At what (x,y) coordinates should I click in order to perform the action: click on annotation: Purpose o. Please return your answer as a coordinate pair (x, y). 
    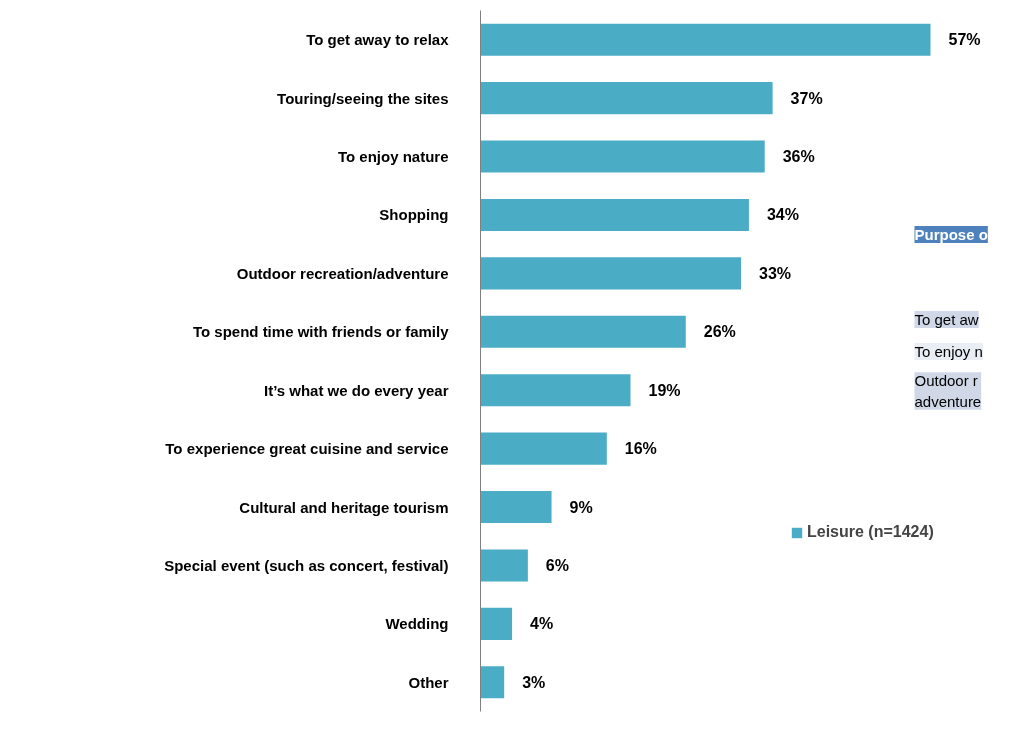
    Looking at the image, I should click on (951, 234).